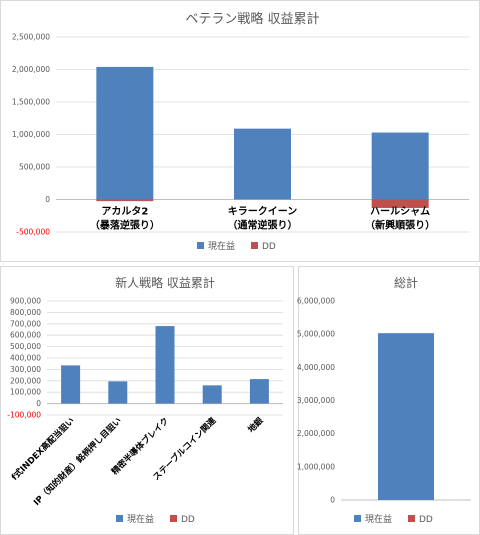 The image size is (480, 535). Describe the element at coordinates (406, 282) in the screenshot. I see `chart-title: 総計` at that location.